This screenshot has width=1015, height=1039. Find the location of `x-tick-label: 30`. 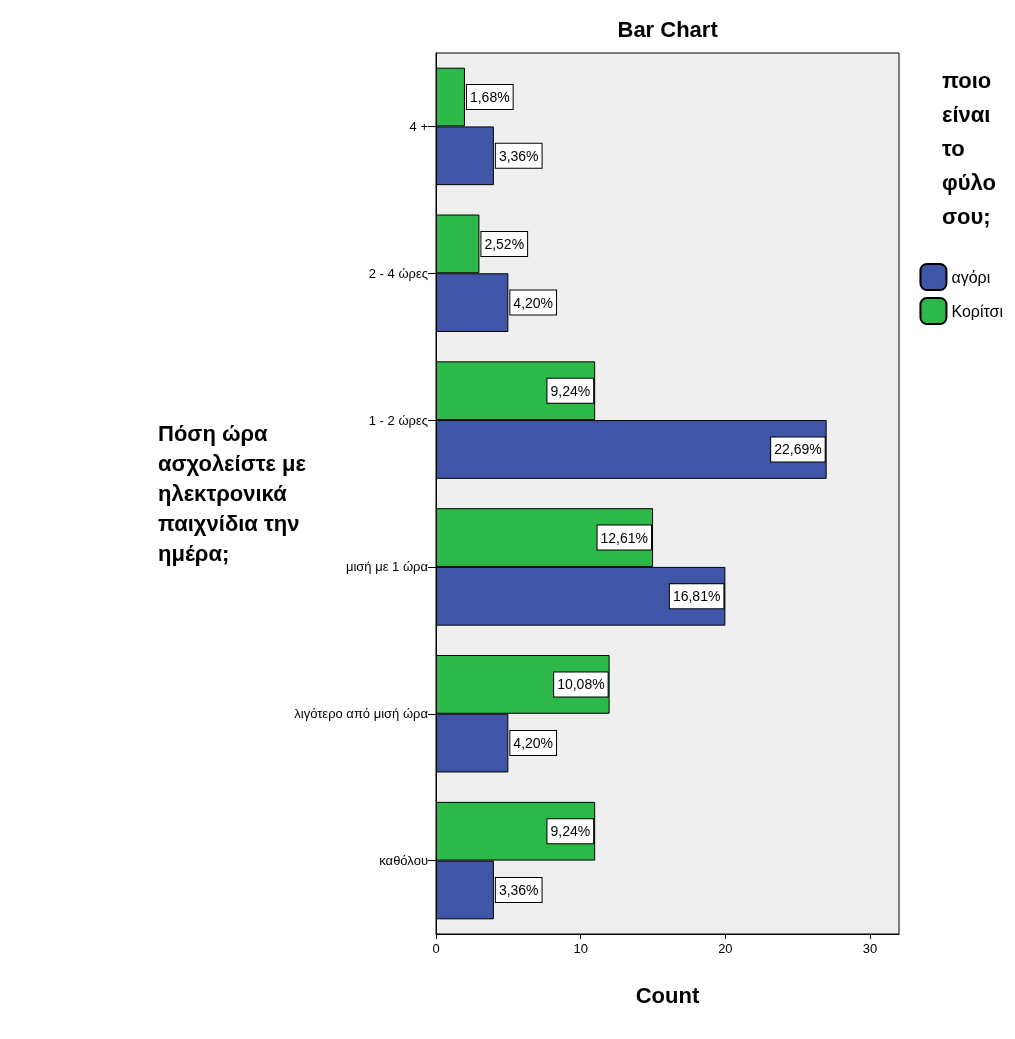

x-tick-label: 30 is located at coordinates (870, 948).